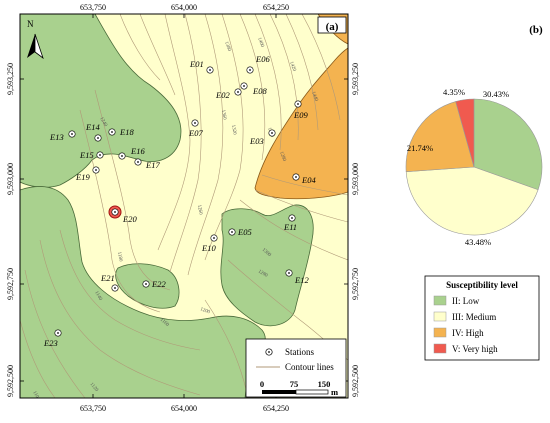  Describe the element at coordinates (122, 214) in the screenshot. I see `station-marker: E20` at that location.